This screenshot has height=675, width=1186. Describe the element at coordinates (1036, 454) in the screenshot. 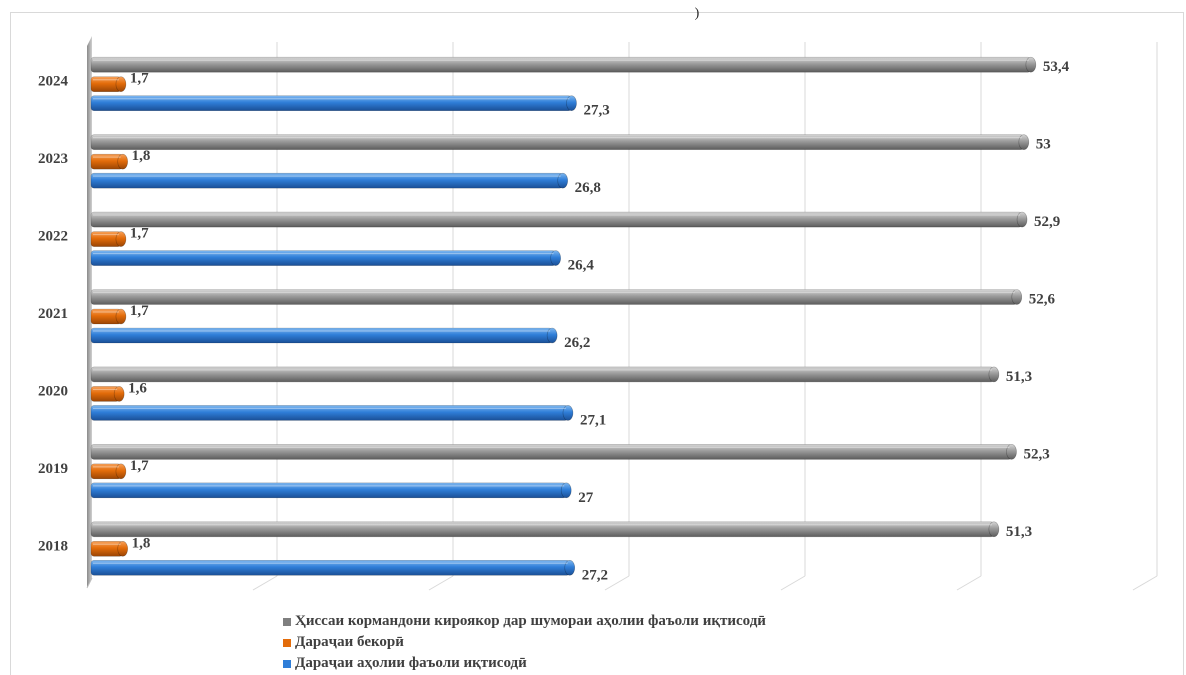

I see `data-label: 52,3` at that location.